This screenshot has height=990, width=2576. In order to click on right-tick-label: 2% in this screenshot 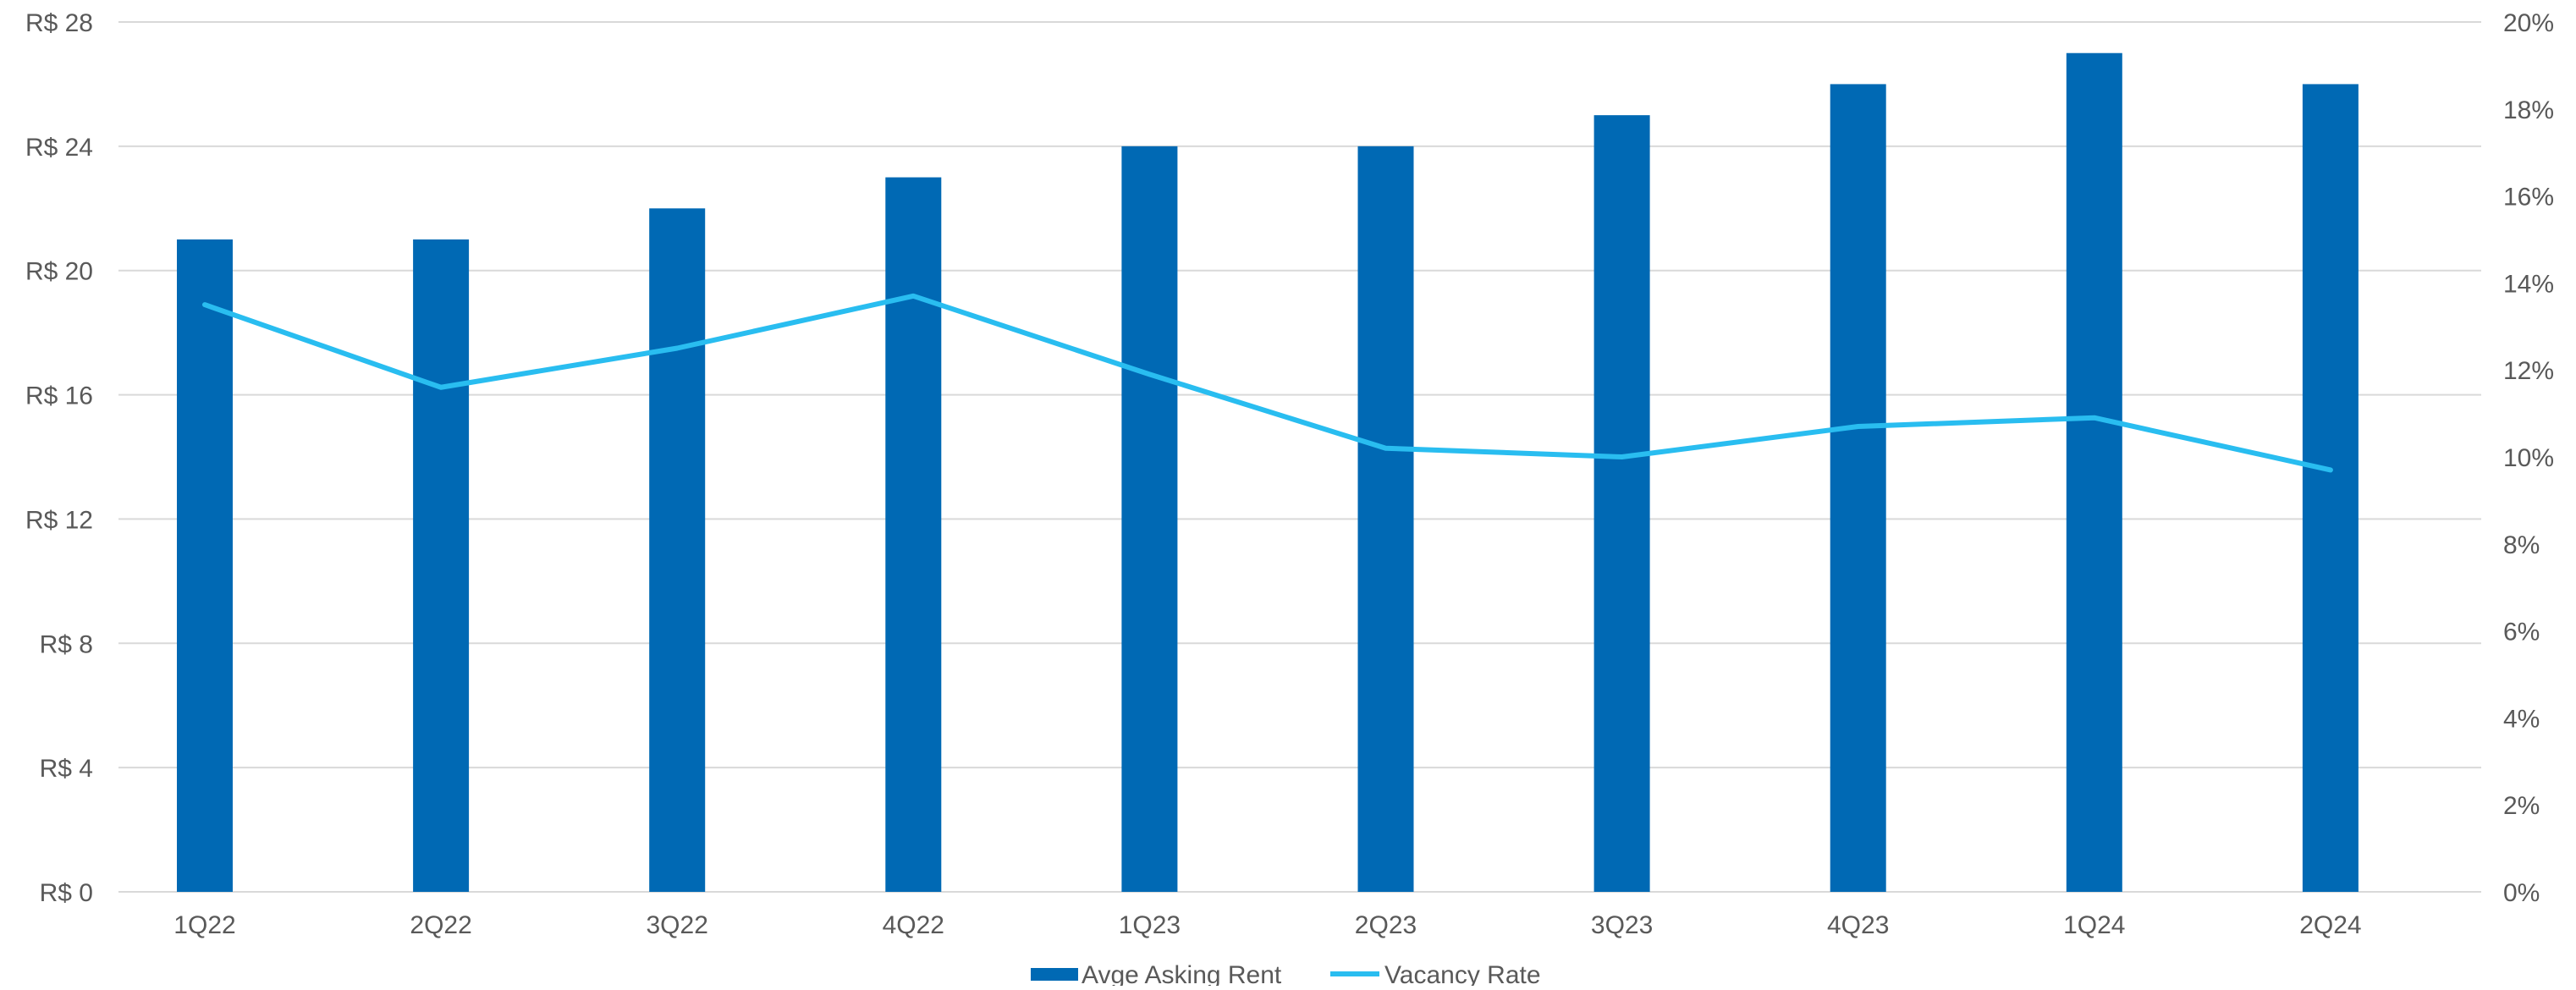, I will do `click(2521, 806)`.